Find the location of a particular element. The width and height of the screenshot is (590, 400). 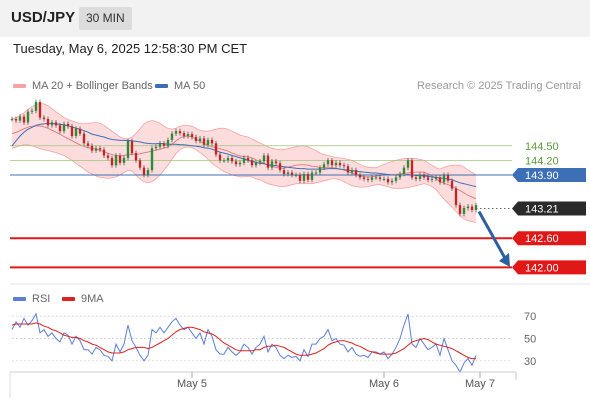

bollinger-upper-line is located at coordinates (244, 139).